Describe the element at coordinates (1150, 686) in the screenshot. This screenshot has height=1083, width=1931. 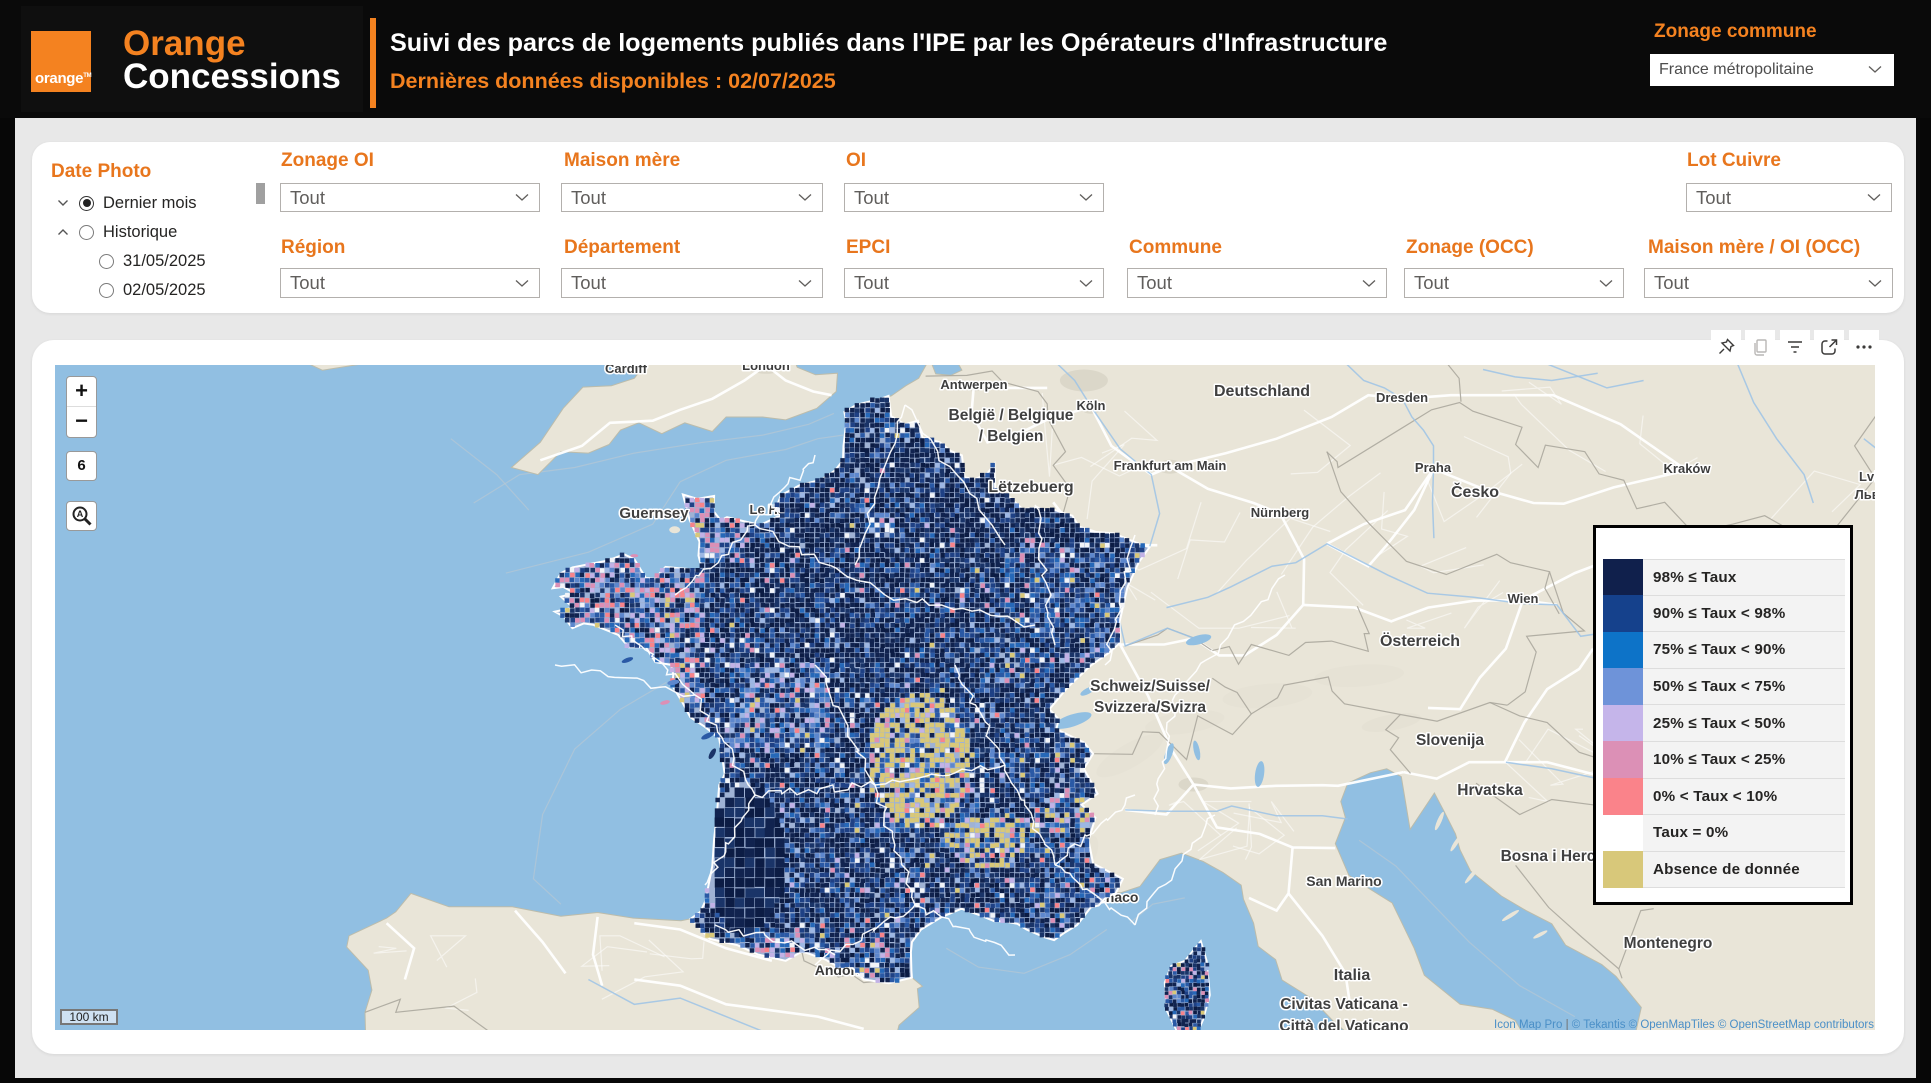
I see `svg-text: Schweiz/Suisse/` at that location.